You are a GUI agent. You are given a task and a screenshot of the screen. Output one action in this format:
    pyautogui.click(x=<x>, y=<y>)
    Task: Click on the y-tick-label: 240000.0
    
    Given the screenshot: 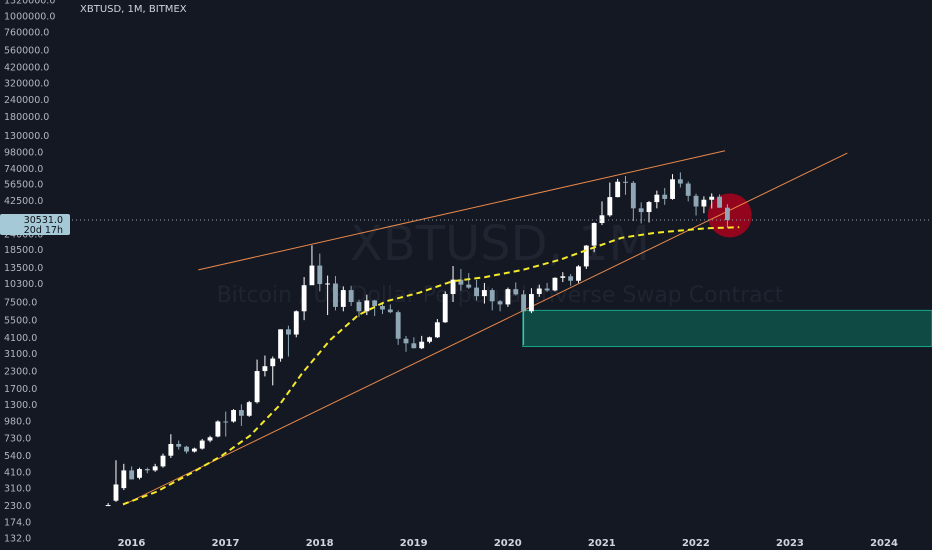 What is the action you would take?
    pyautogui.click(x=26, y=100)
    